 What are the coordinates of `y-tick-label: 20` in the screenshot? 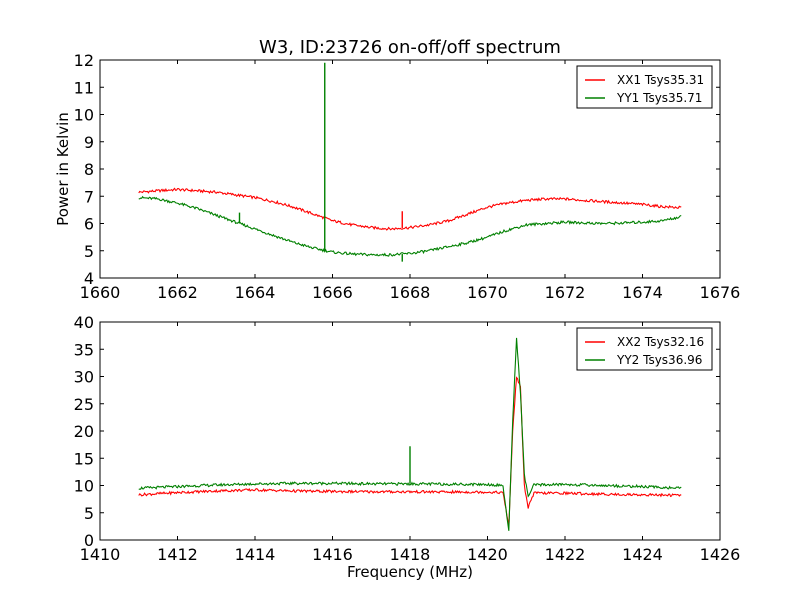 It's located at (84, 431).